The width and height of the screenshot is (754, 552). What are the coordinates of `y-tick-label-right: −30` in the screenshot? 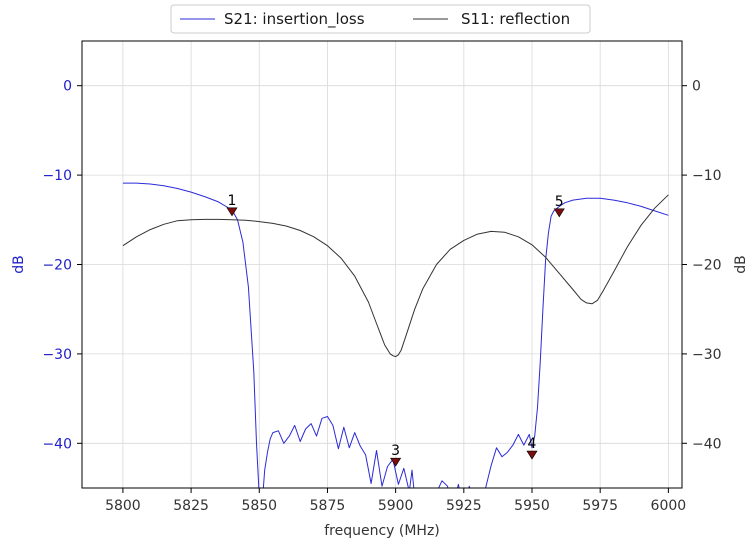 It's located at (707, 355).